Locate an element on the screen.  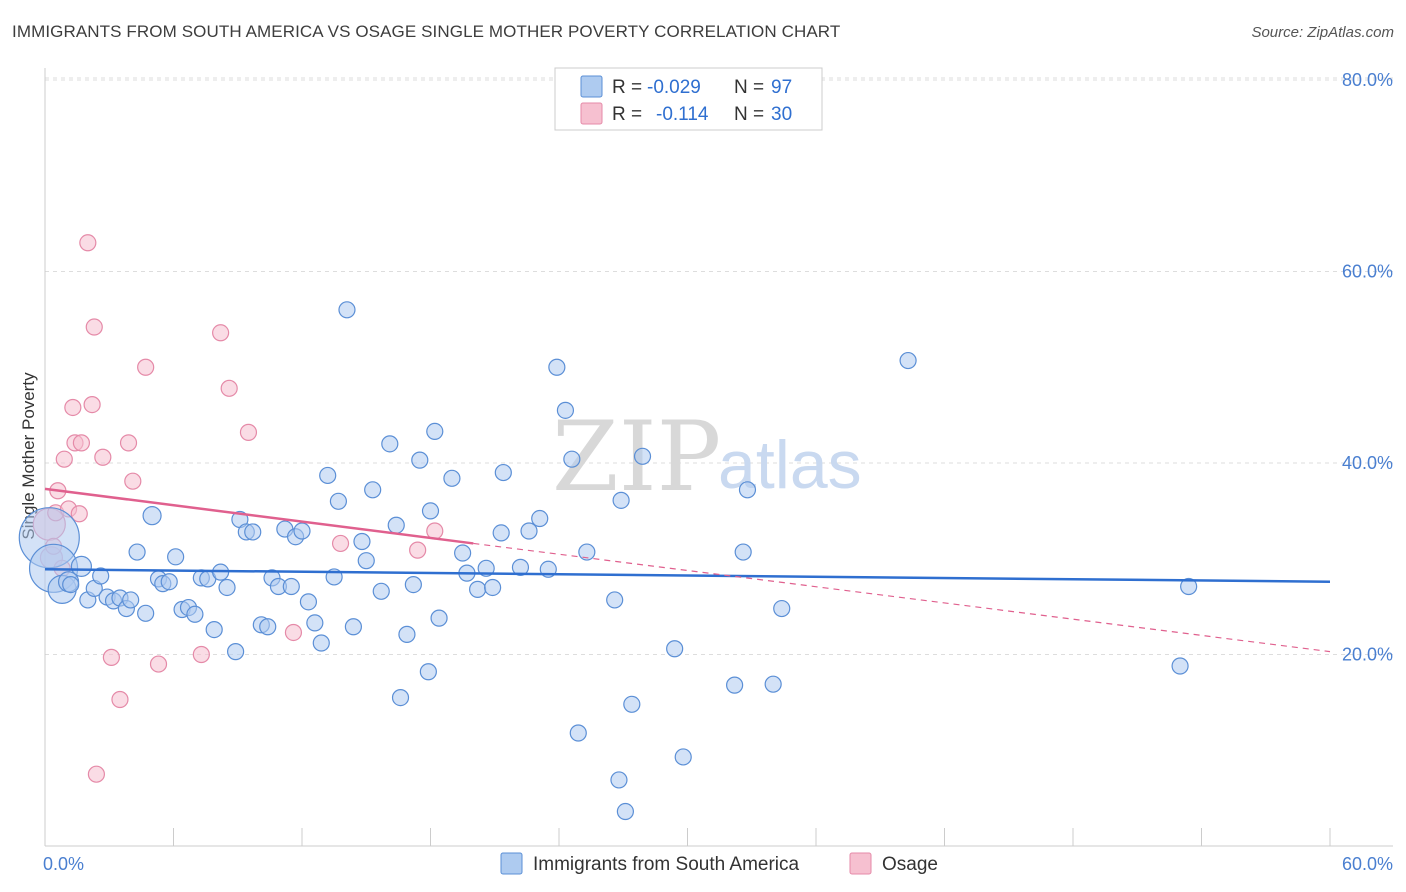
legend-swatch-blue is located at coordinates (591, 86).